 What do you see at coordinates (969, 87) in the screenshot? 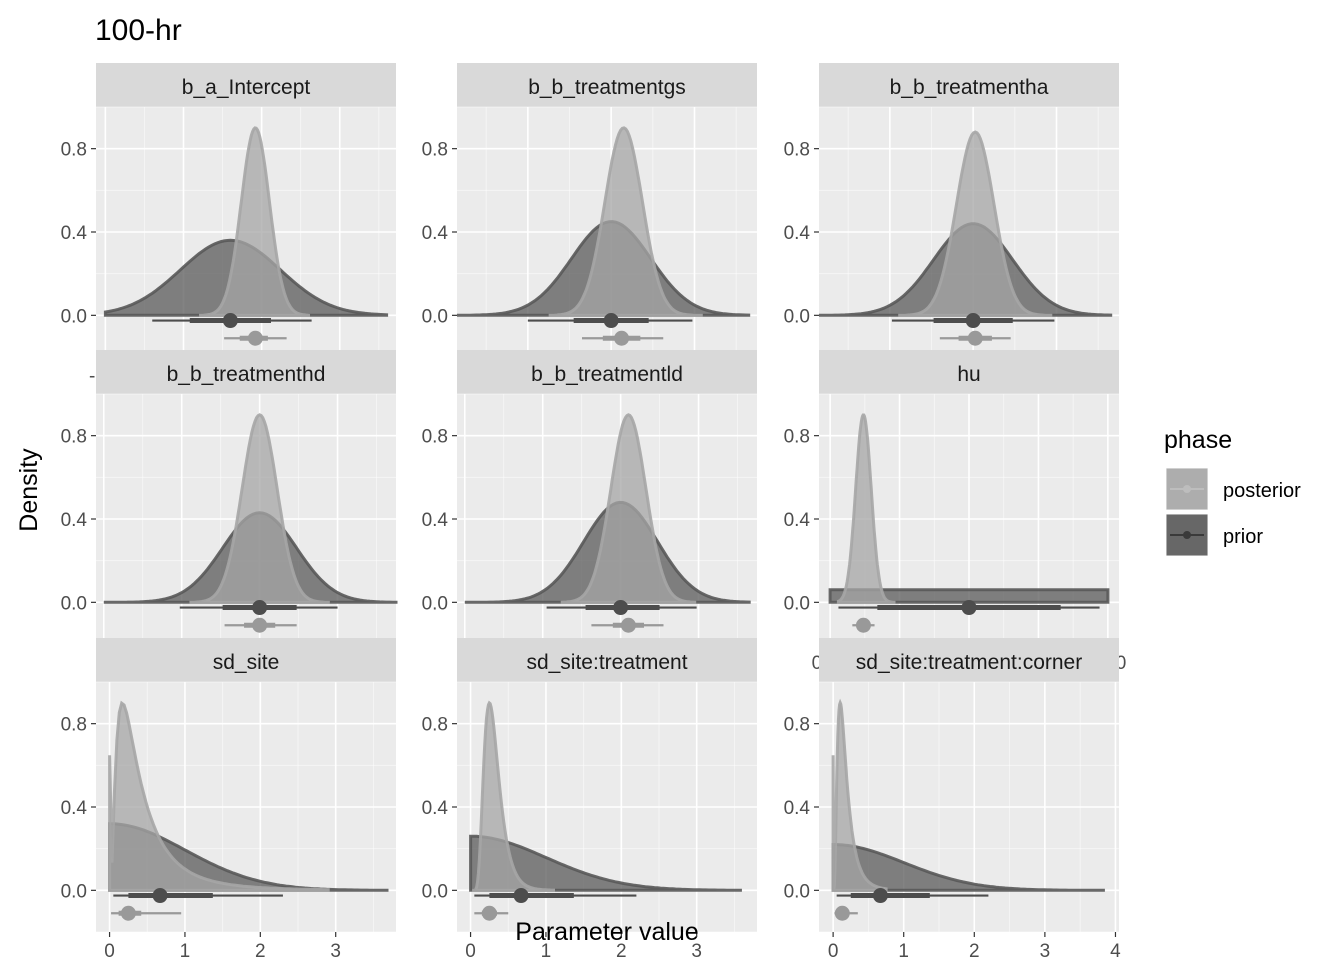
I see `facet-strip-label: b_b_treatmentha` at bounding box center [969, 87].